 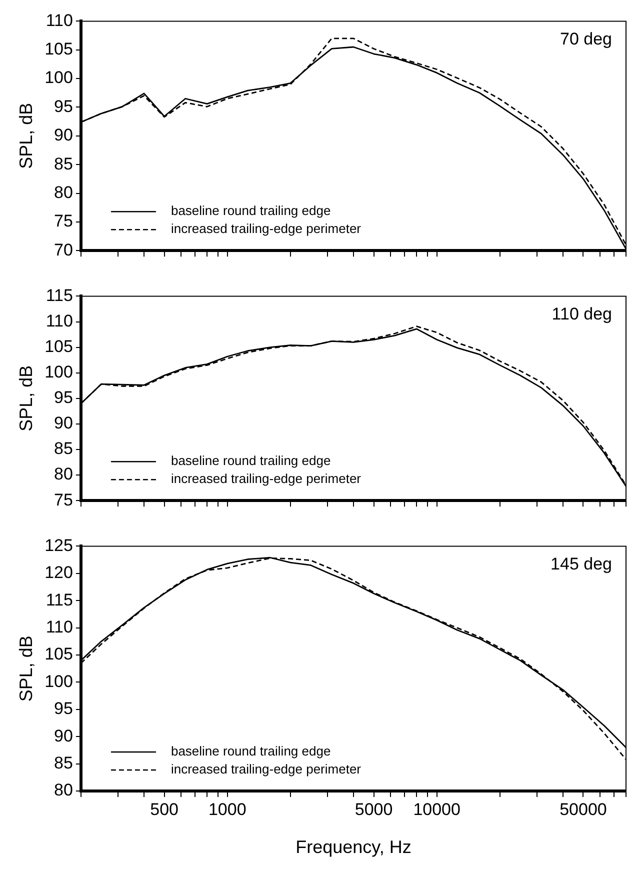 What do you see at coordinates (58, 572) in the screenshot?
I see `y-tick-label: 120` at bounding box center [58, 572].